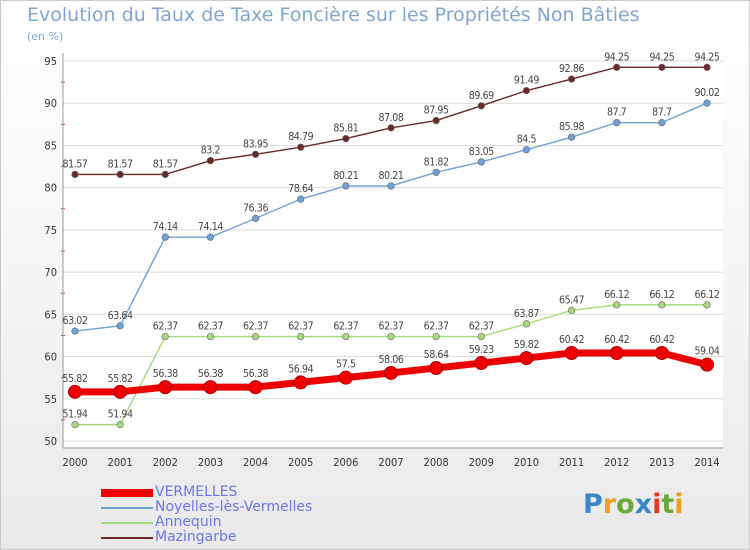 The image size is (750, 550). Describe the element at coordinates (706, 93) in the screenshot. I see `data-label-noyelles-l-s-vermelles: 90.02` at that location.